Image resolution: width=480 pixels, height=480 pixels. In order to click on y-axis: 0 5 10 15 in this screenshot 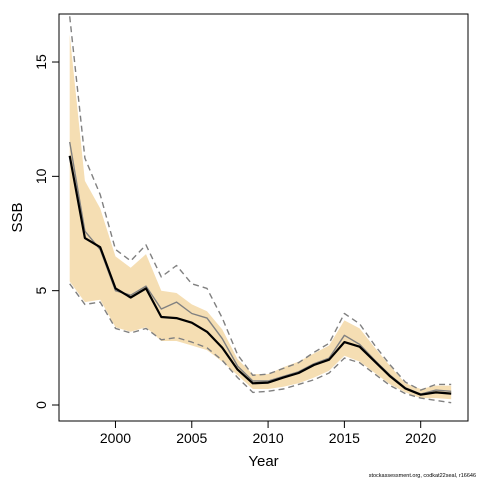, I will do `click(46, 231)`.